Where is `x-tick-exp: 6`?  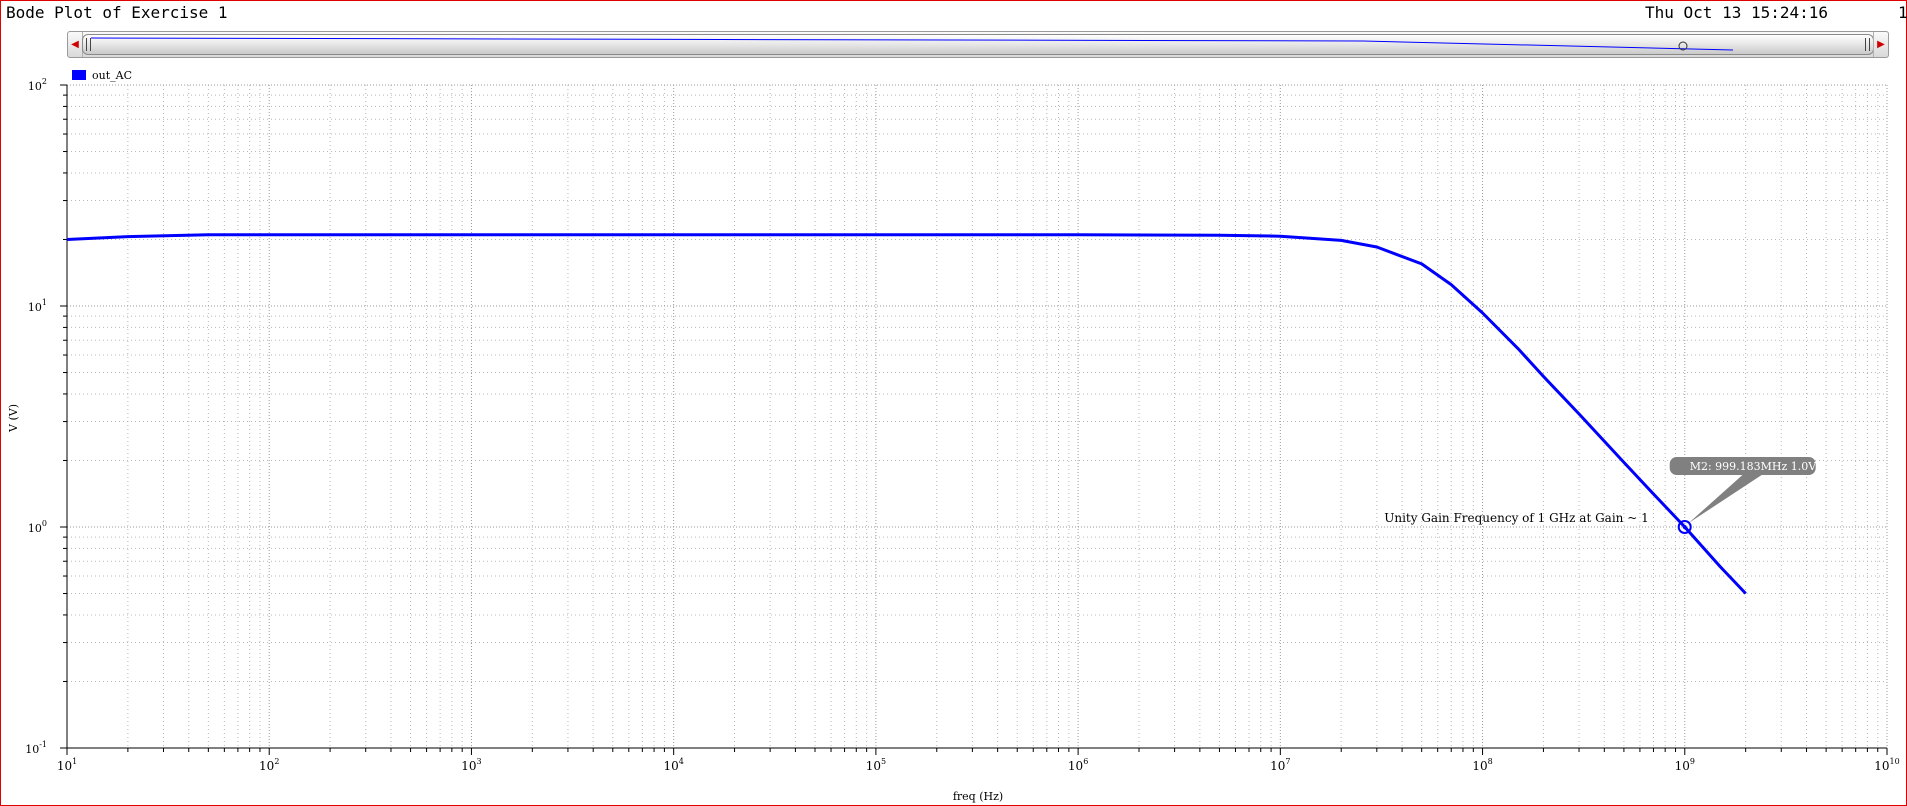 x-tick-exp: 6 is located at coordinates (1085, 761).